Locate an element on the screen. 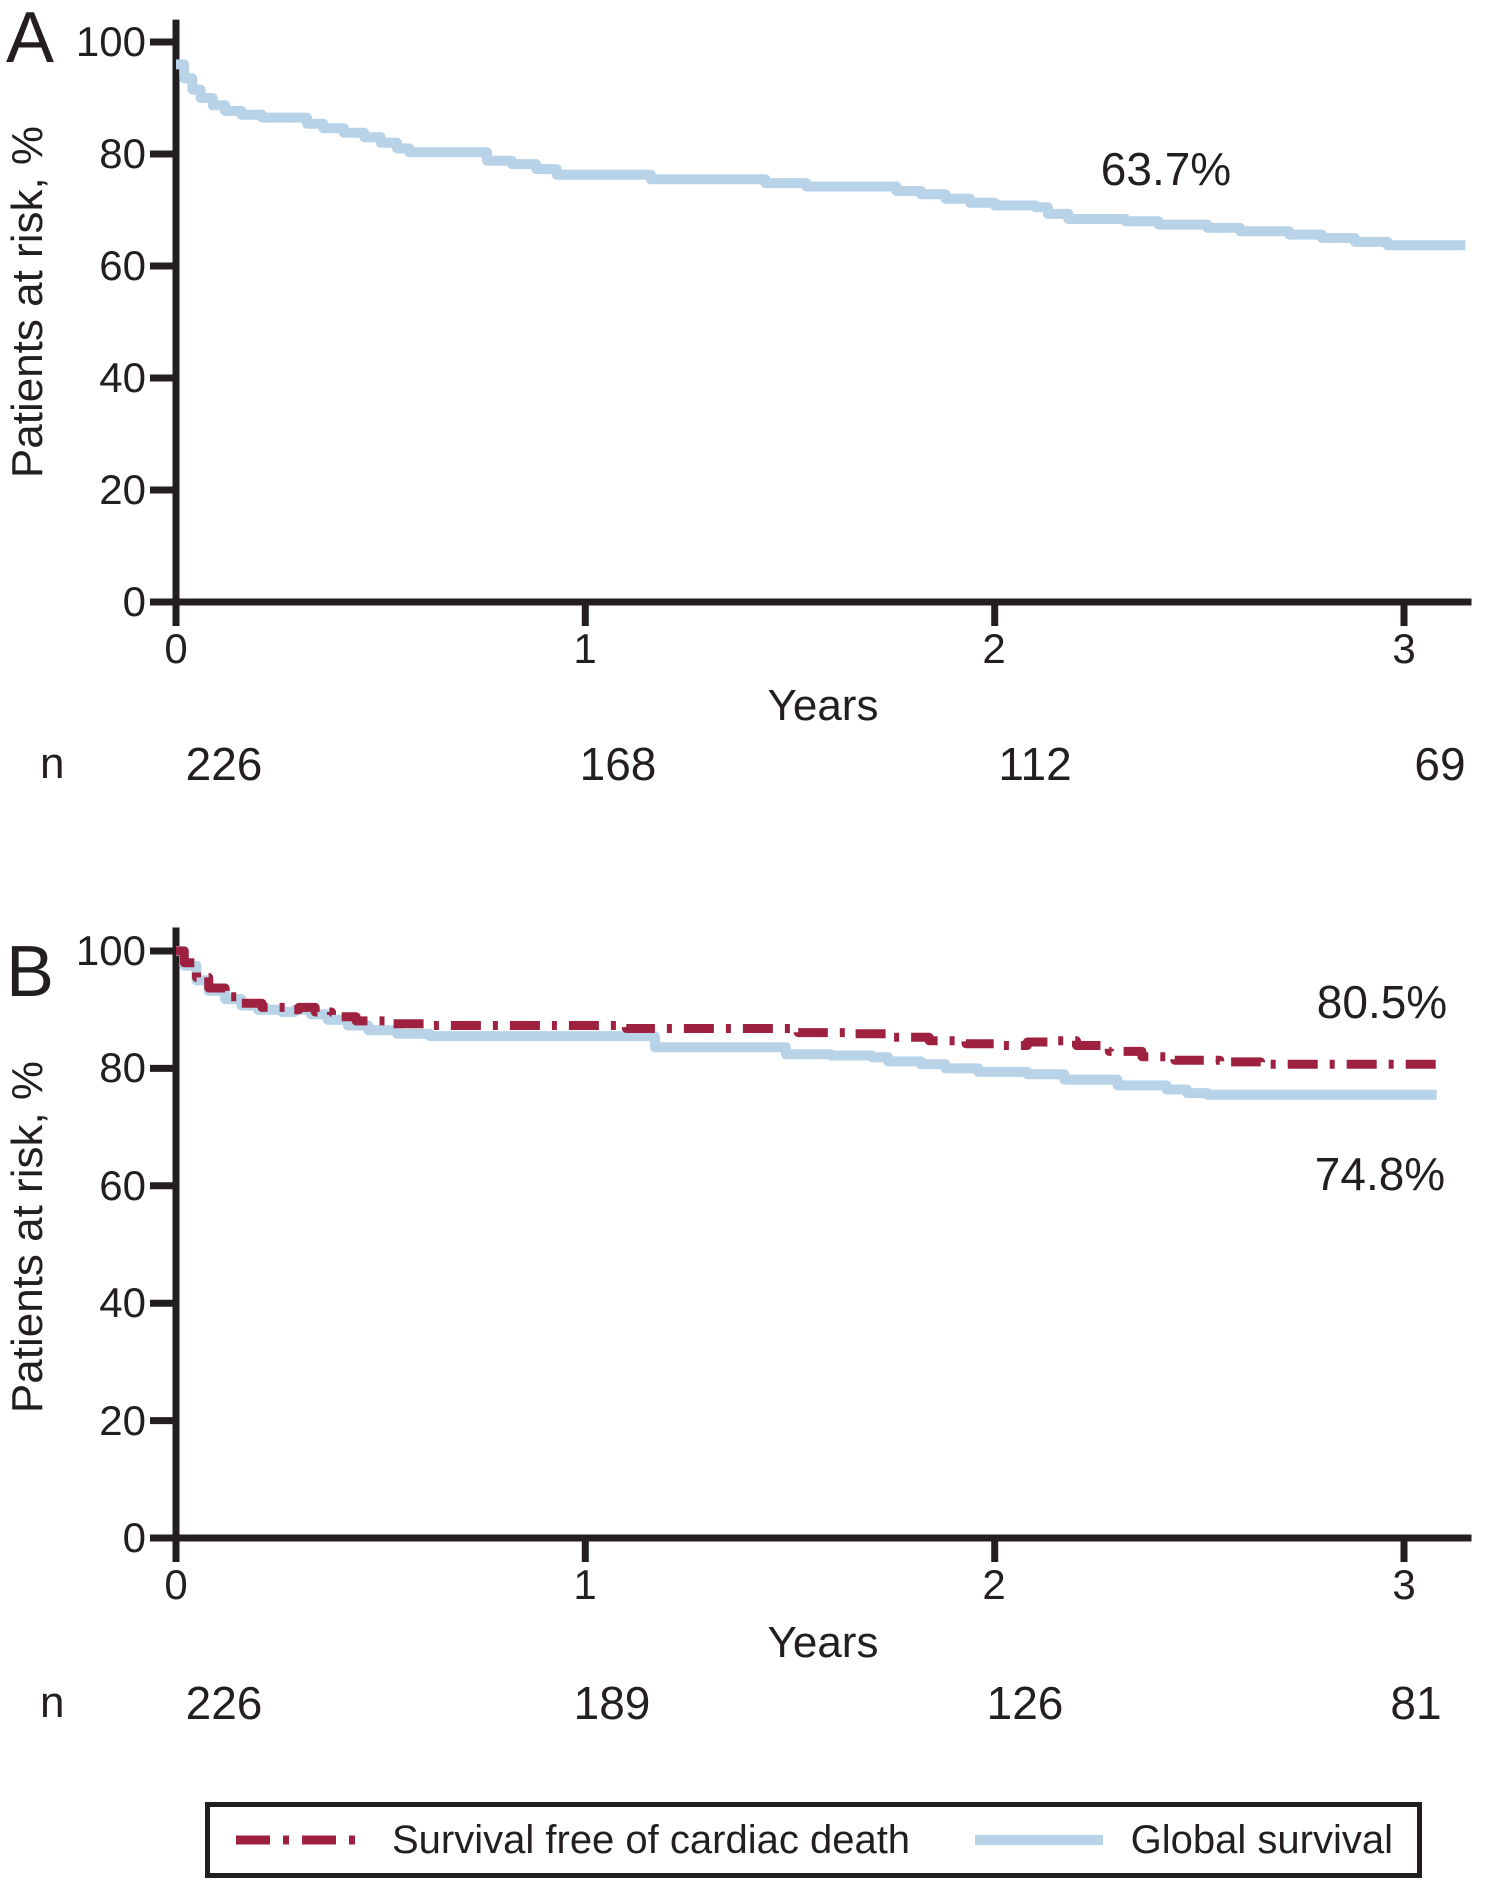 The height and width of the screenshot is (1881, 1485). end-label-global-survival-a: 63.7% is located at coordinates (1166, 169).